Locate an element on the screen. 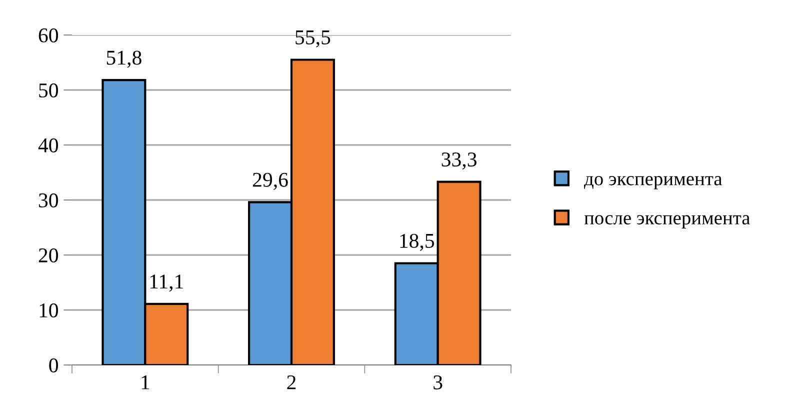 The image size is (790, 415). x-tick-label: 3 is located at coordinates (438, 382).